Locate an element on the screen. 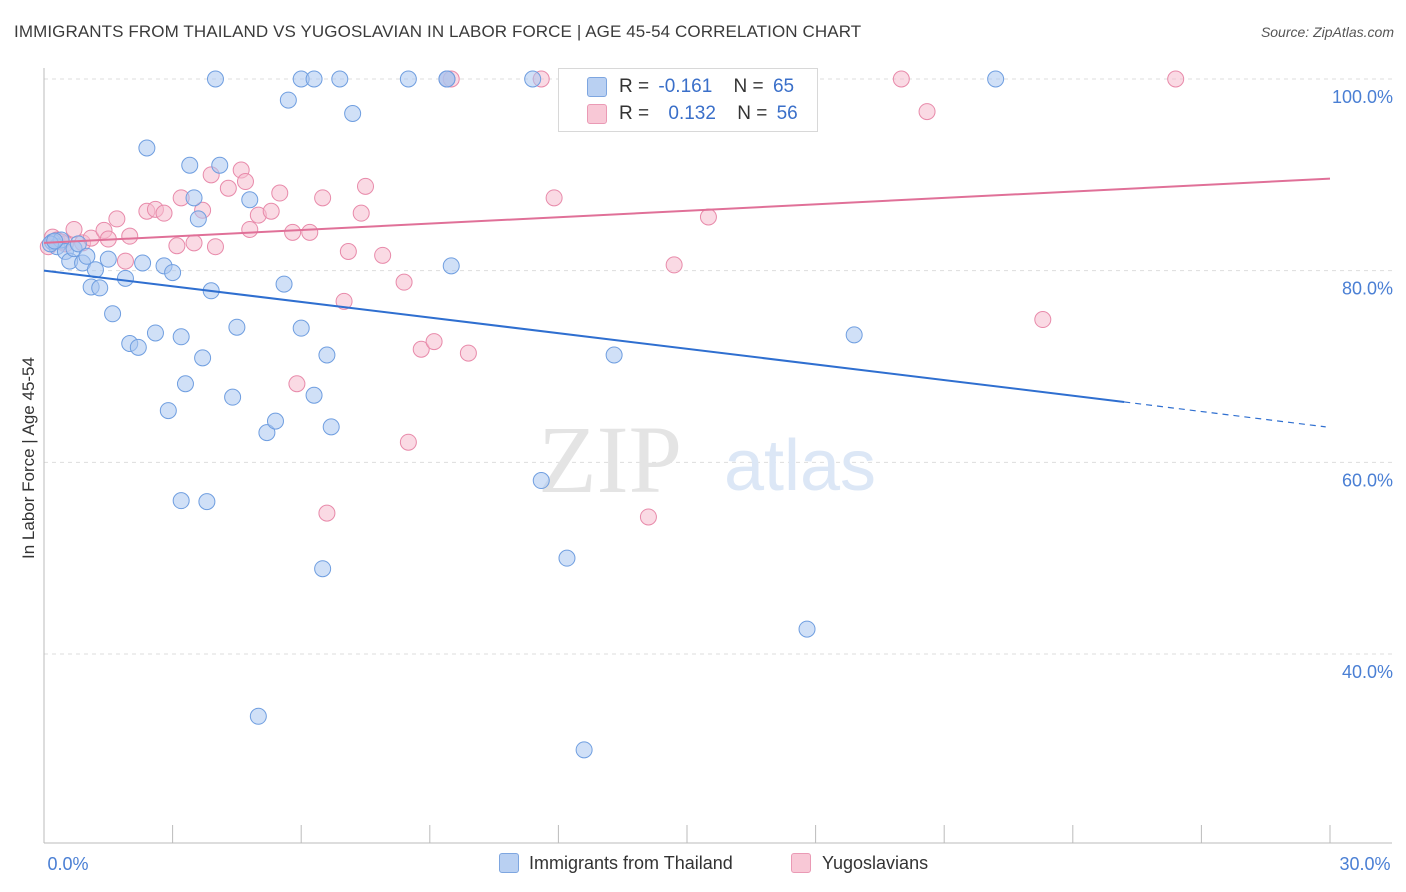 The width and height of the screenshot is (1406, 892). legend-yugoslavian-swatch is located at coordinates (801, 863).